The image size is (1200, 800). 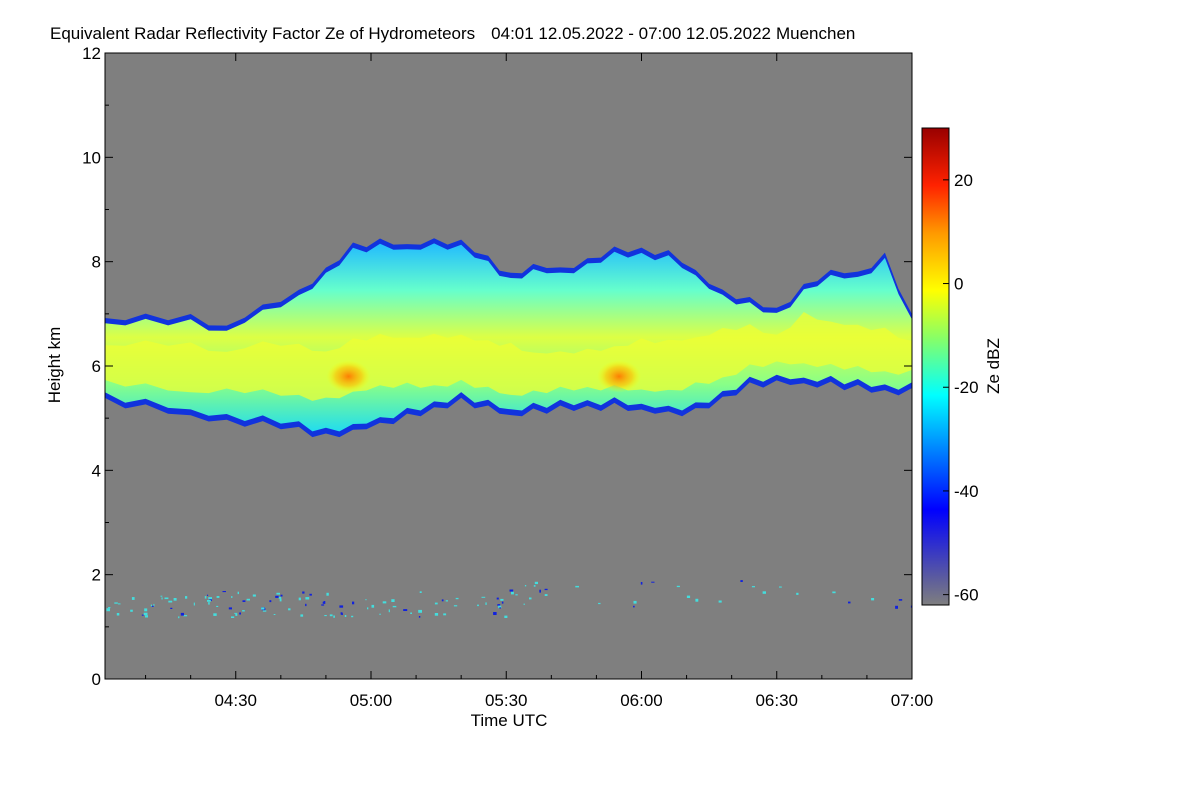 What do you see at coordinates (483, 376) in the screenshot?
I see `reflectivity-maxima` at bounding box center [483, 376].